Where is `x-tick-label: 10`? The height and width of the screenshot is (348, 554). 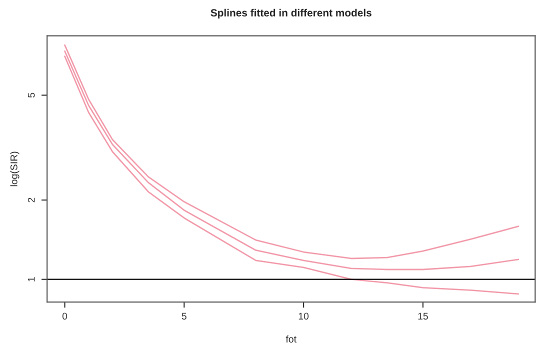
x-tick-label: 10 is located at coordinates (303, 316).